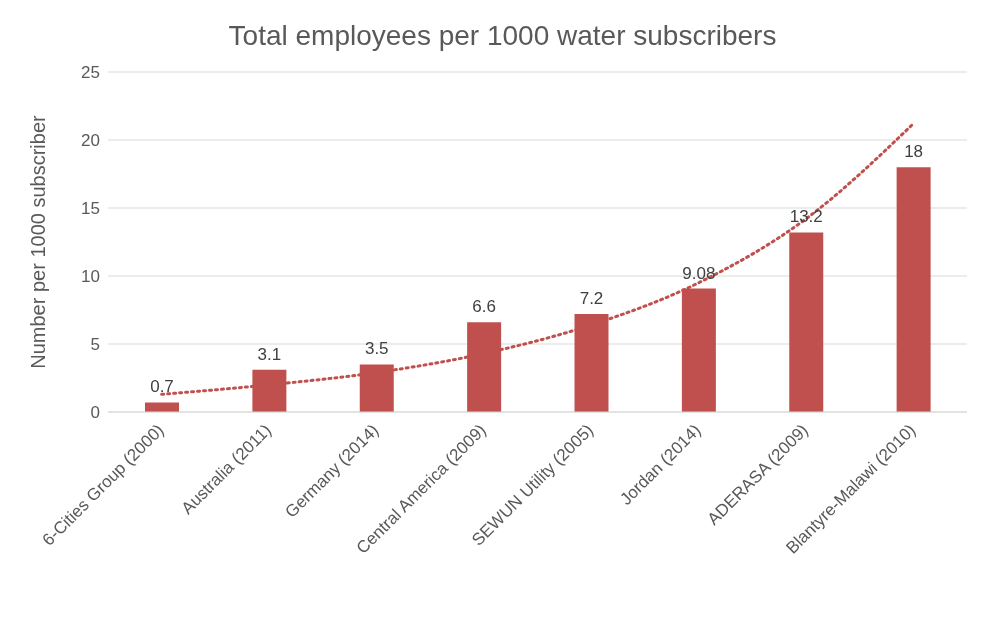 The width and height of the screenshot is (1005, 628). I want to click on y-tick-label: 0, so click(95, 413).